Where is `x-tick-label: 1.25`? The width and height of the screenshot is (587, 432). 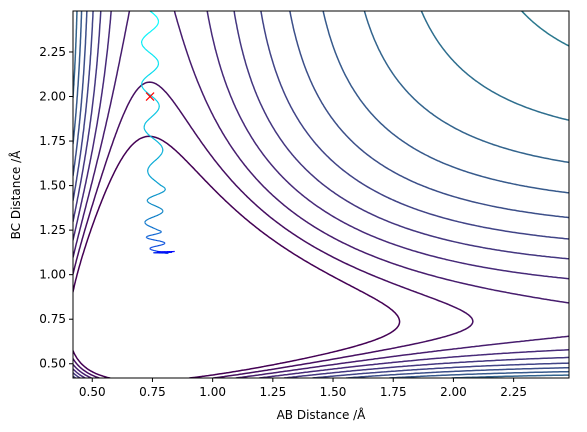
x-tick-label: 1.25 is located at coordinates (272, 392).